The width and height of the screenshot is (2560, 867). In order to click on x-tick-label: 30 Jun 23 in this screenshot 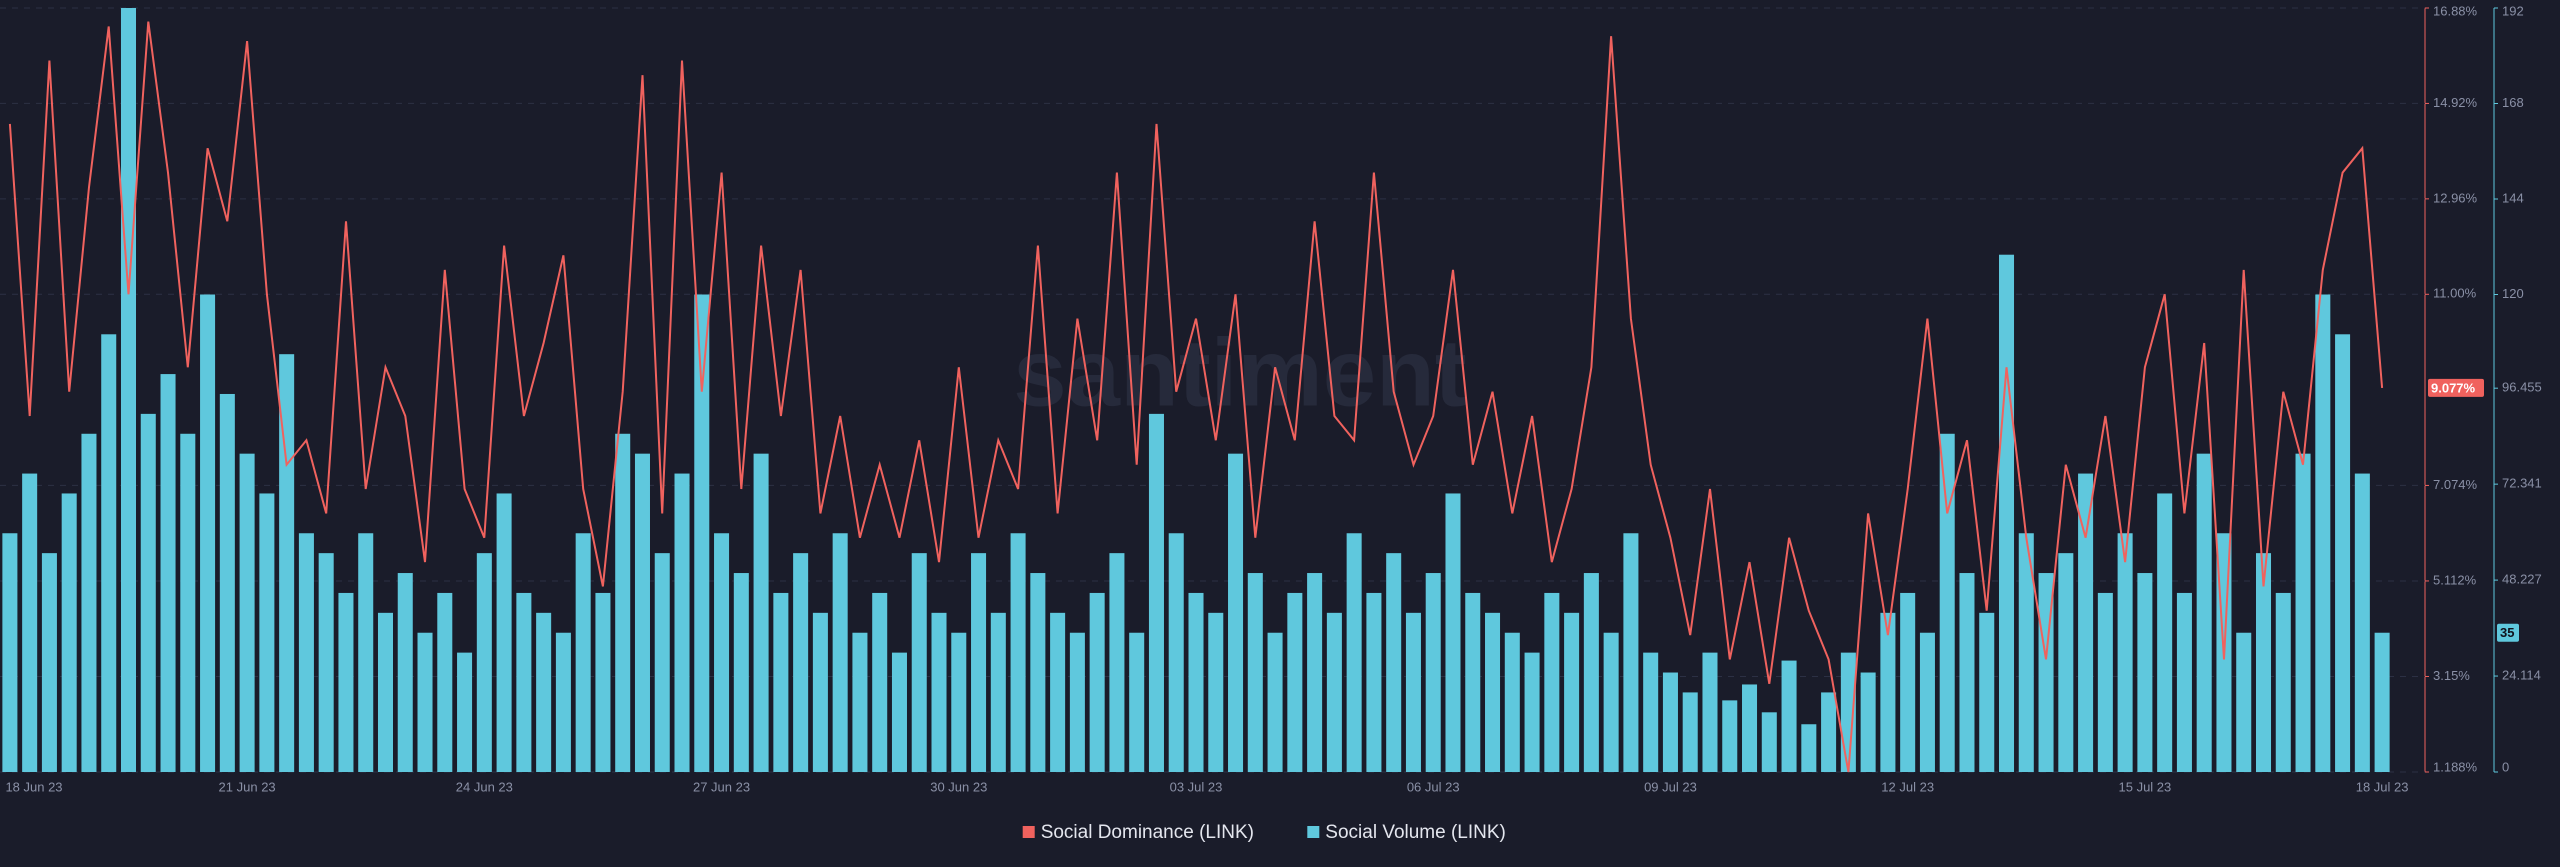, I will do `click(958, 786)`.